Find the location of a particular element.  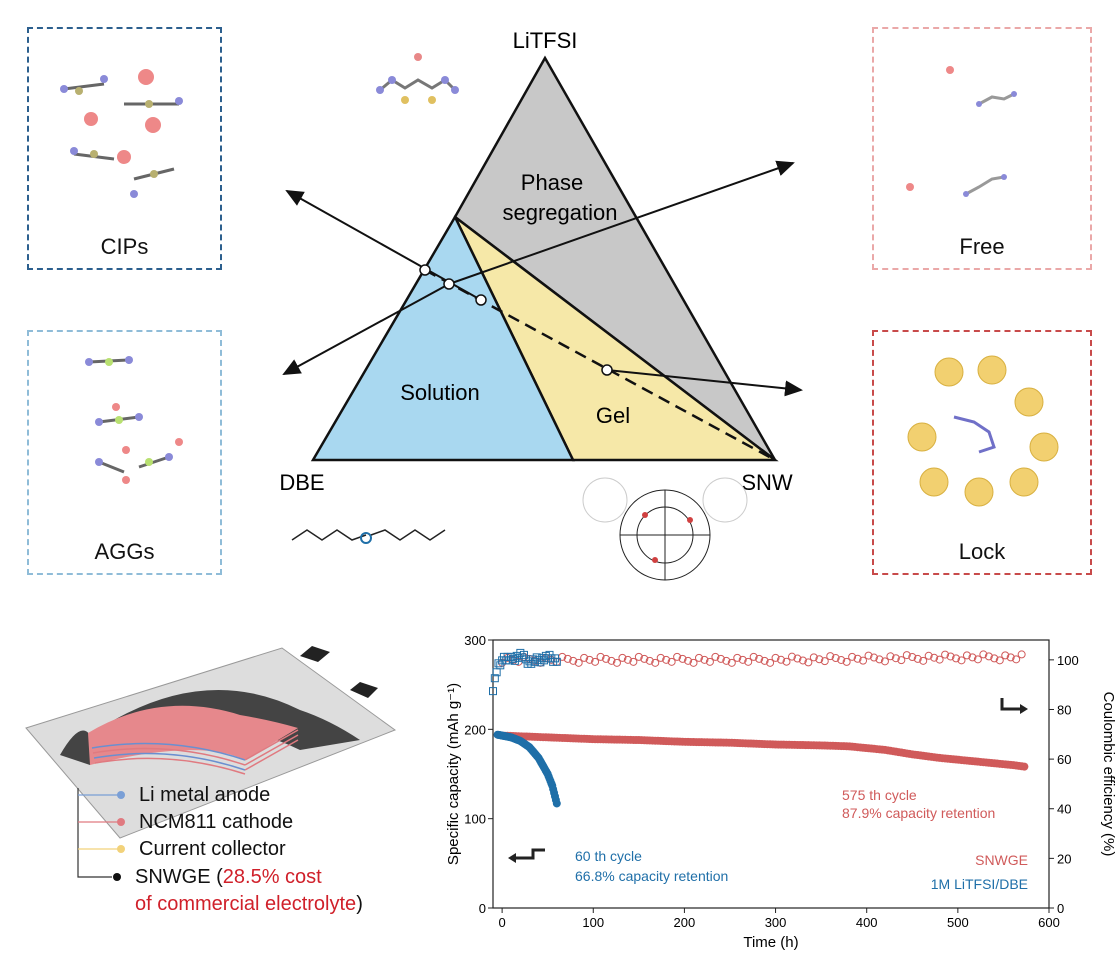

y-tick-label: 100 is located at coordinates (475, 819).